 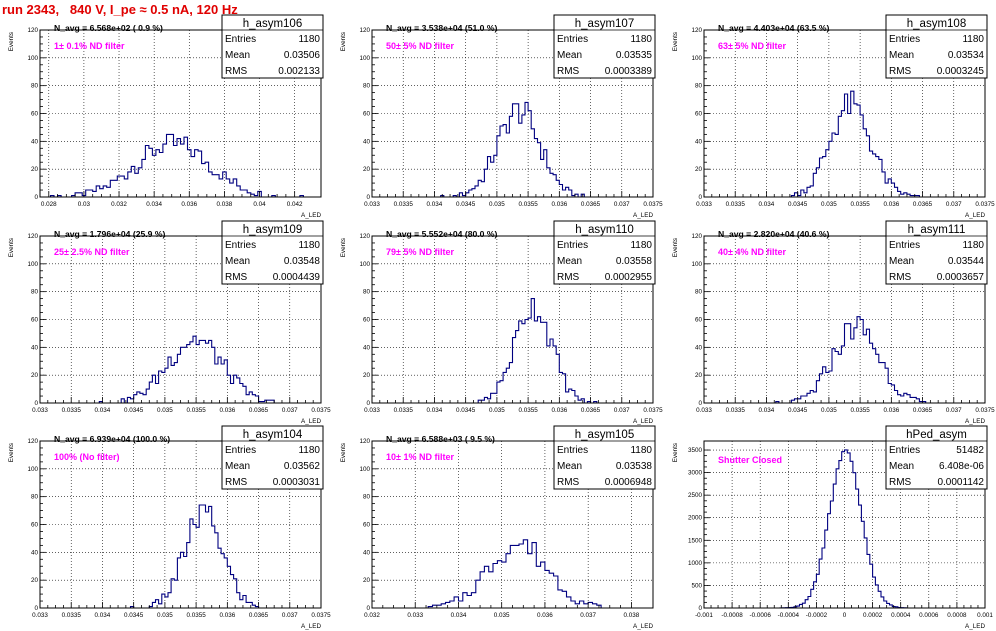 What do you see at coordinates (295, 204) in the screenshot?
I see `x-tick-label: 0.042` at bounding box center [295, 204].